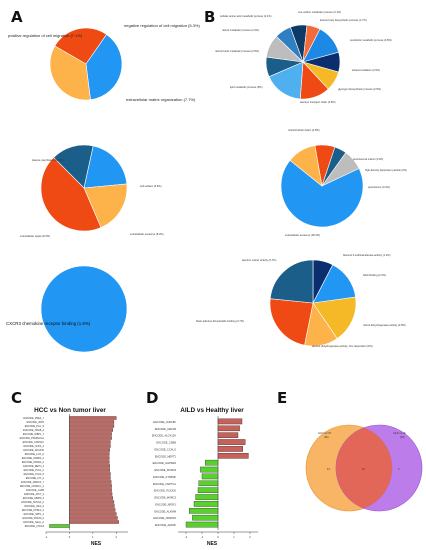 Image resolution: width=426 pixels, height=550 pixels. Describe the element at coordinates (318, 102) in the screenshot. I see `pie-label: electron transport chain (3.8%)` at that location.